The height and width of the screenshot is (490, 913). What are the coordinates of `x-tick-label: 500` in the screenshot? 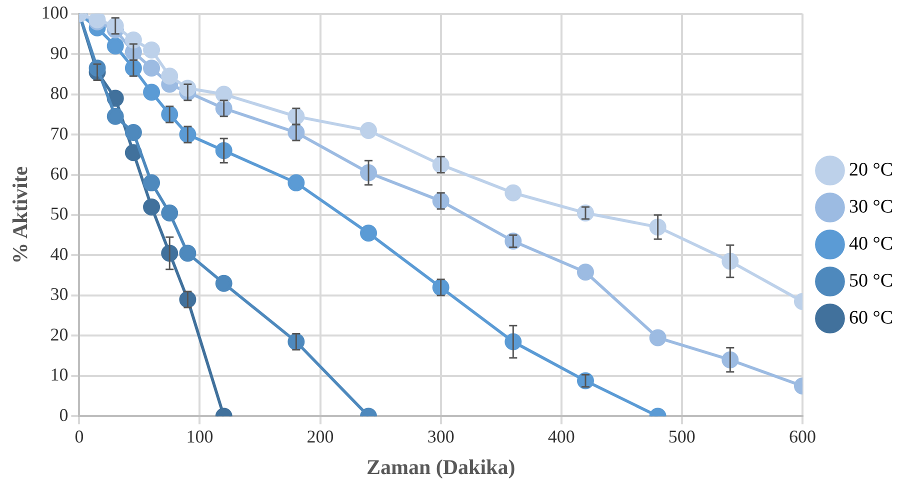 It's located at (682, 436).